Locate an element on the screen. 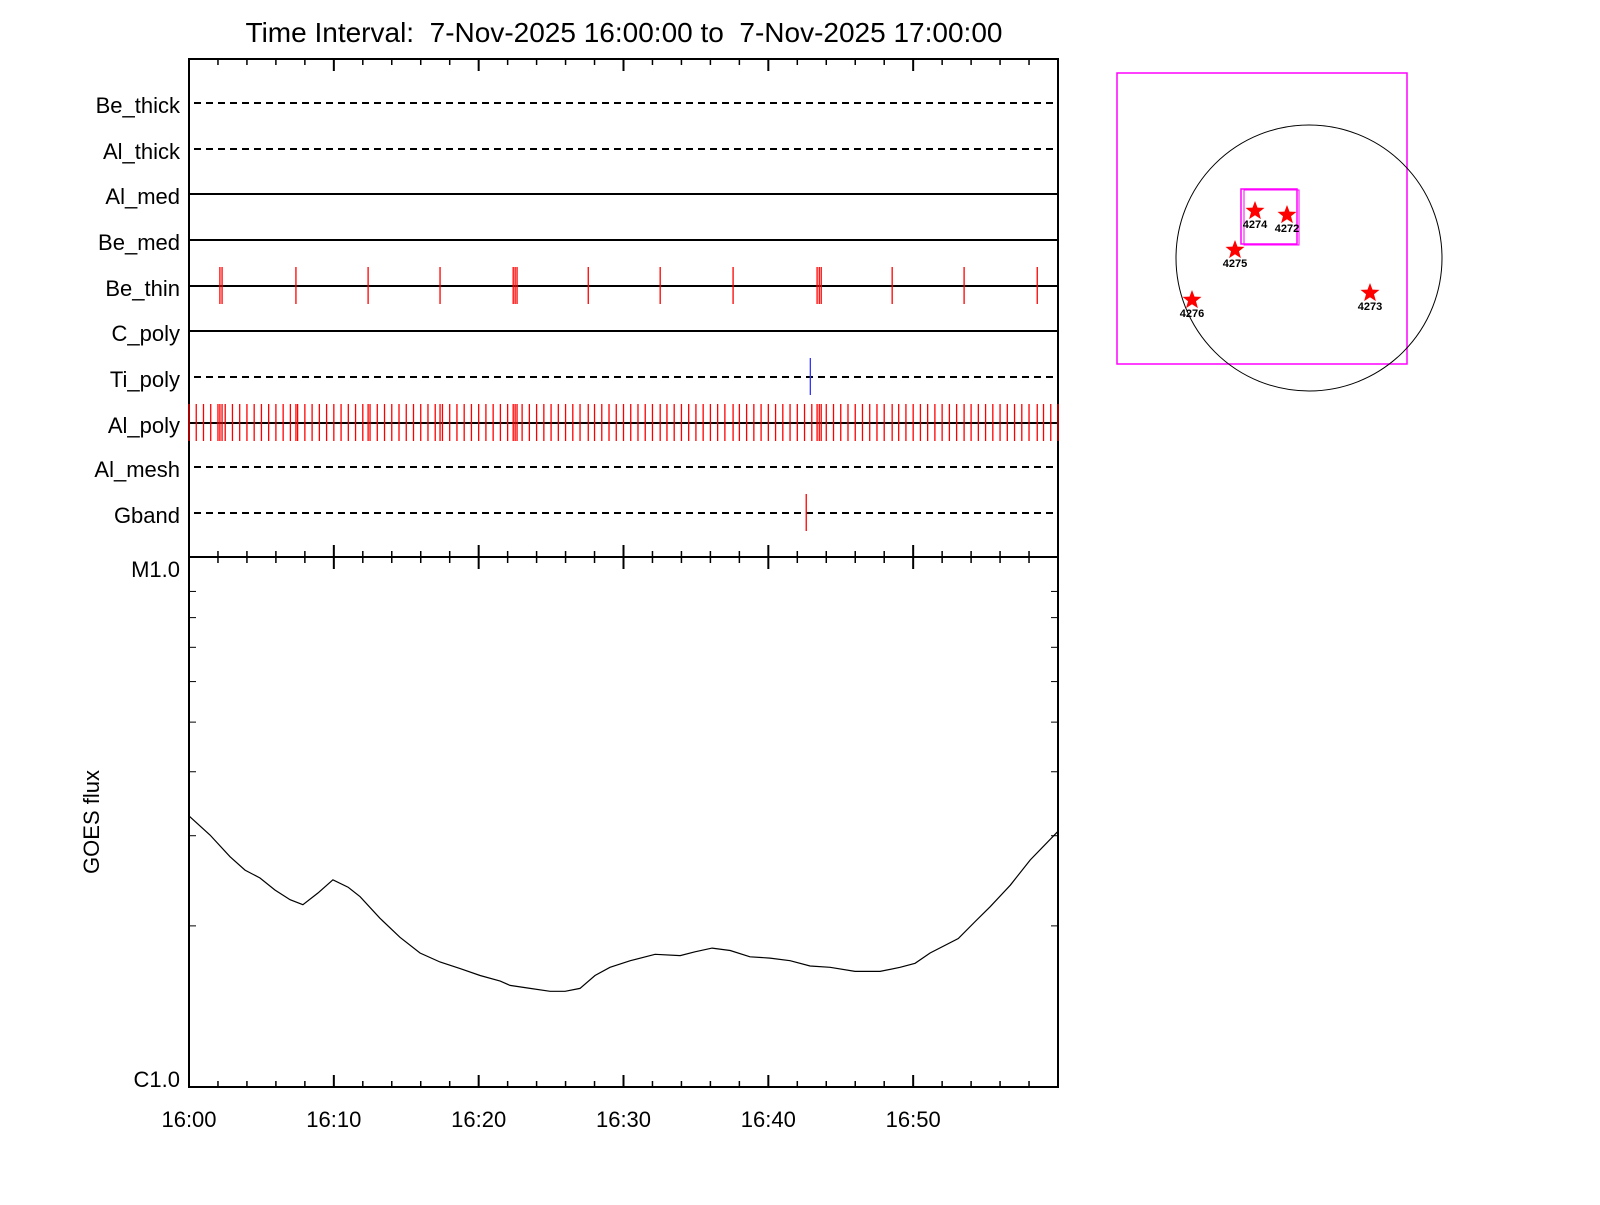 This screenshot has height=1205, width=1600. x-tick-label: 16:40 is located at coordinates (768, 1119).